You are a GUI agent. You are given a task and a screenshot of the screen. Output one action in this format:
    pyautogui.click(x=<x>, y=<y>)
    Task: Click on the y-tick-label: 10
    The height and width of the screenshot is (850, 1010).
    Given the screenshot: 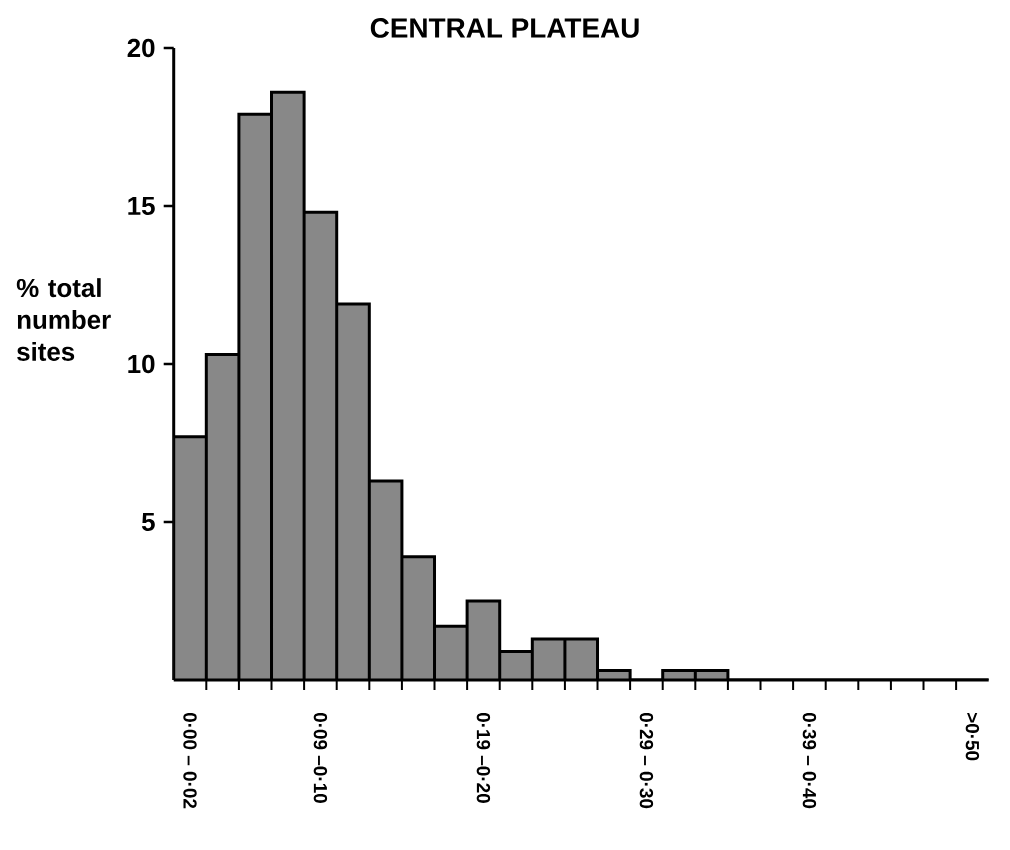 What is the action you would take?
    pyautogui.click(x=141, y=364)
    